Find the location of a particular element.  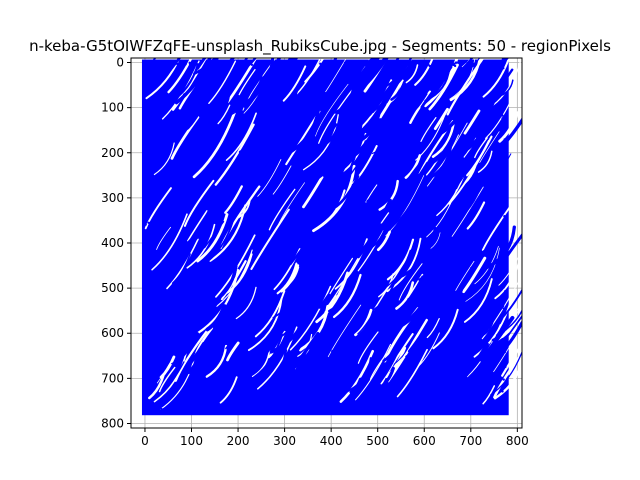

x-tick-label: 100 is located at coordinates (191, 441).